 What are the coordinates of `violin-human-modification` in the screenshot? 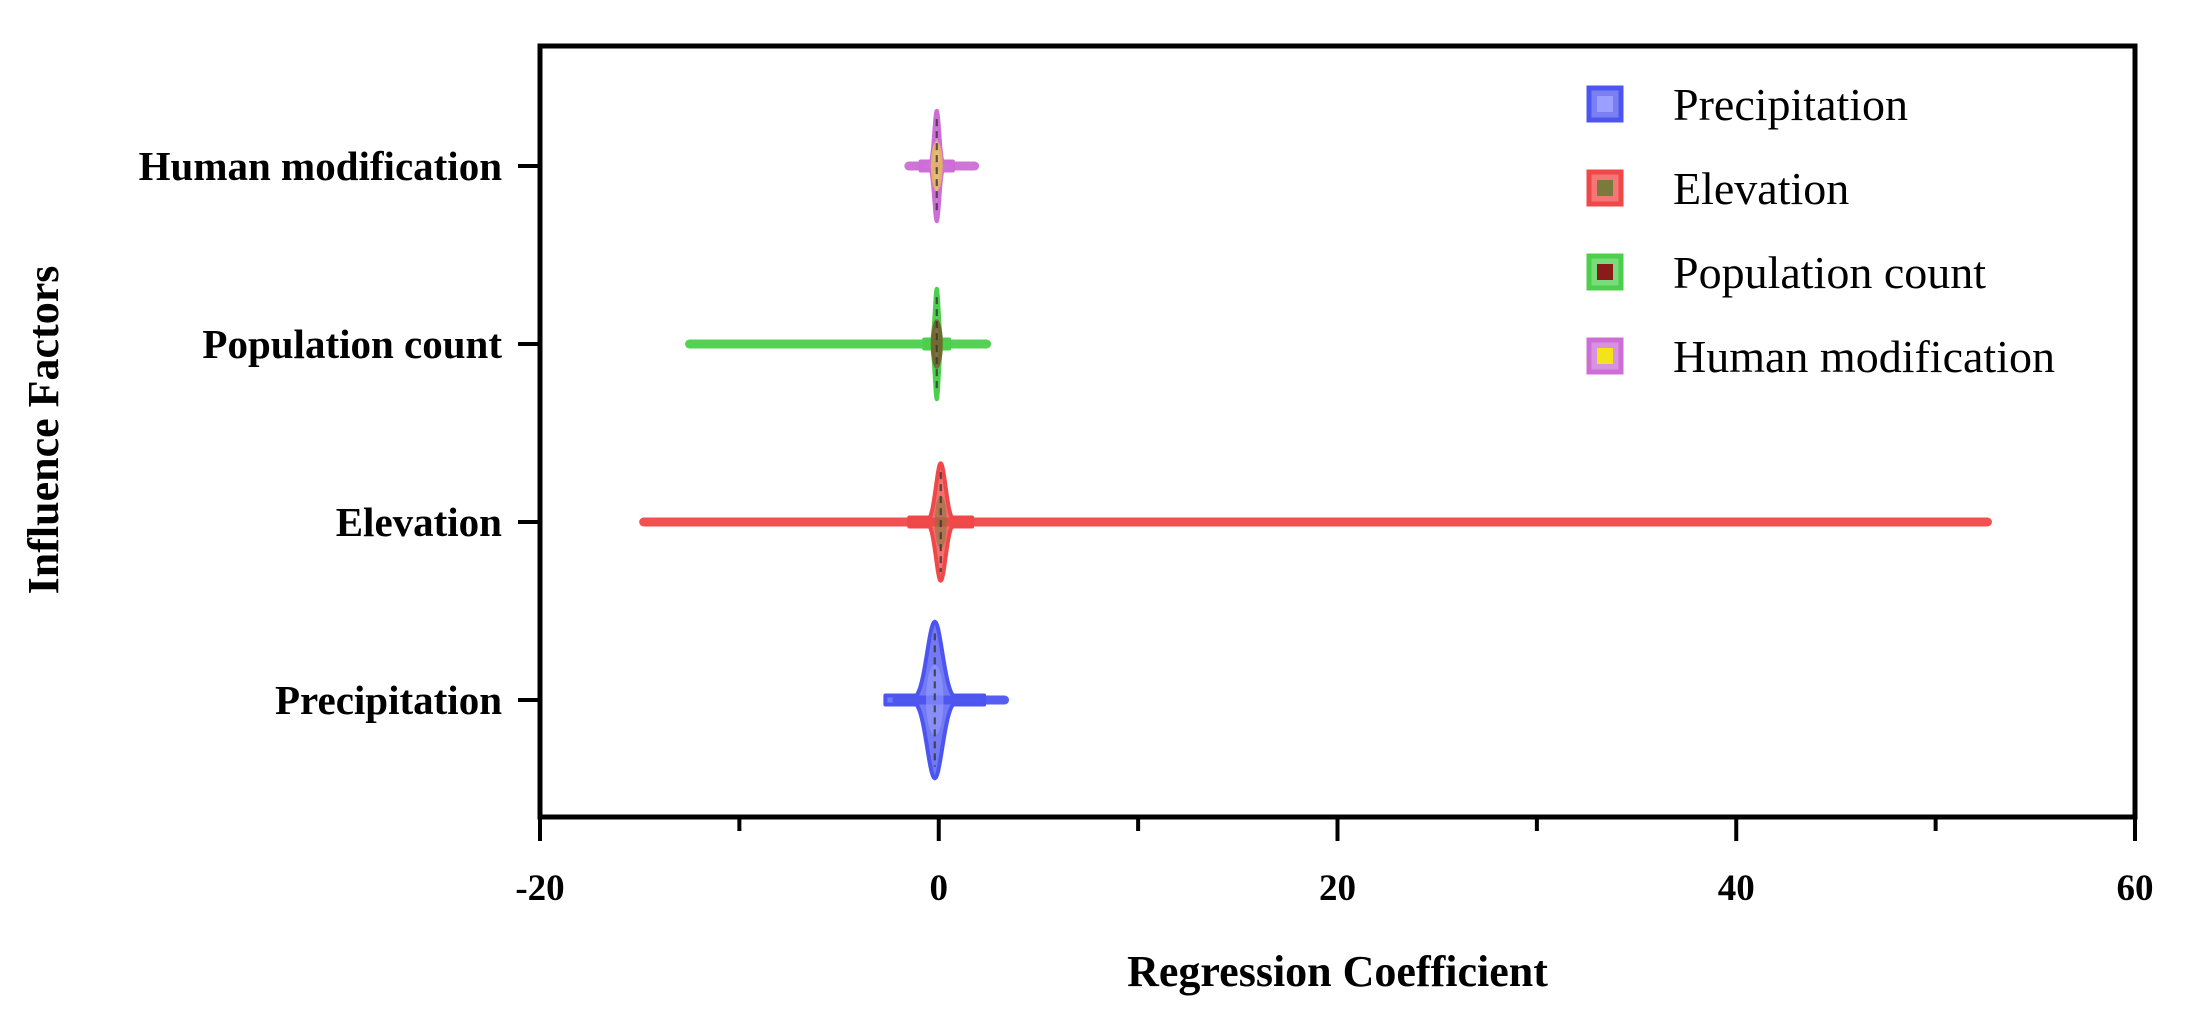 It's located at (942, 166).